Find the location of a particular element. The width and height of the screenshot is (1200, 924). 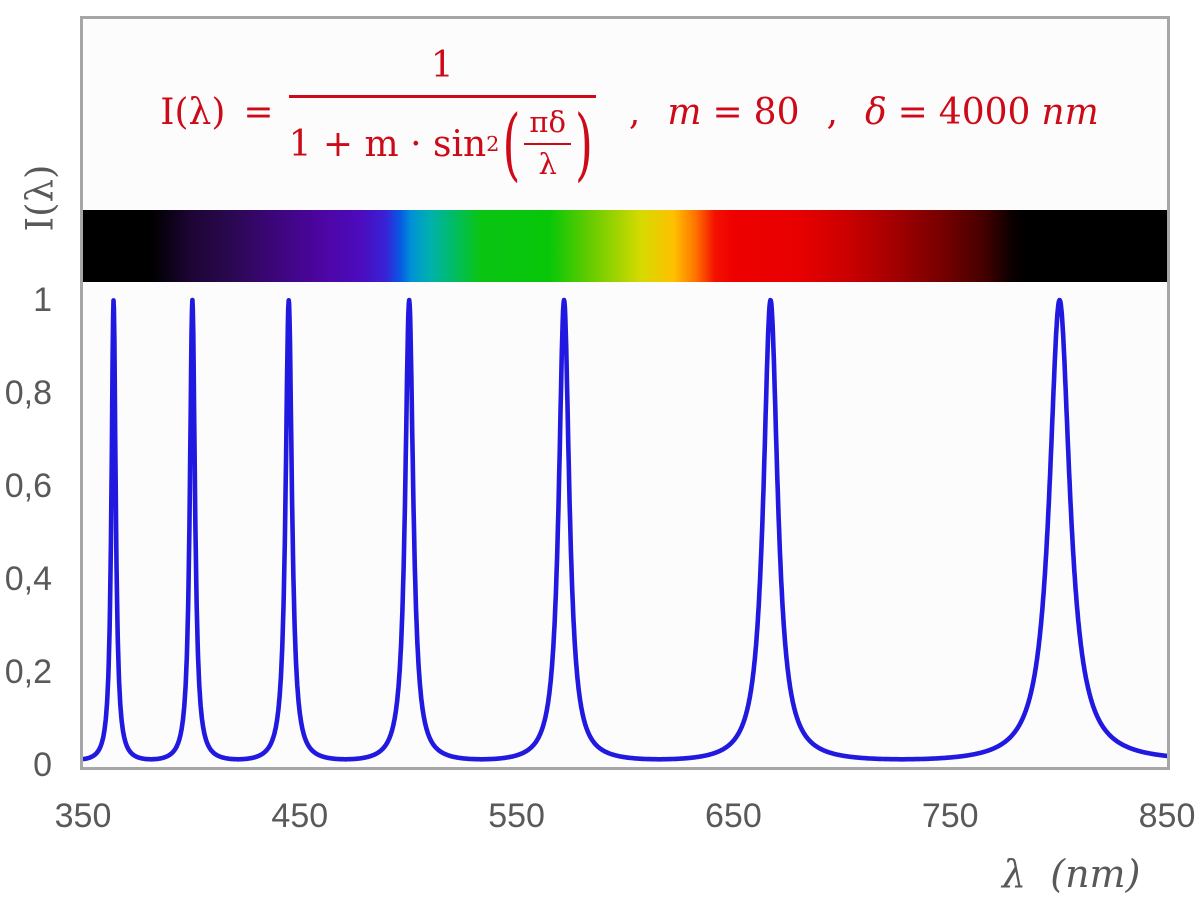

formula-lhs: I(λ) is located at coordinates (193, 113).